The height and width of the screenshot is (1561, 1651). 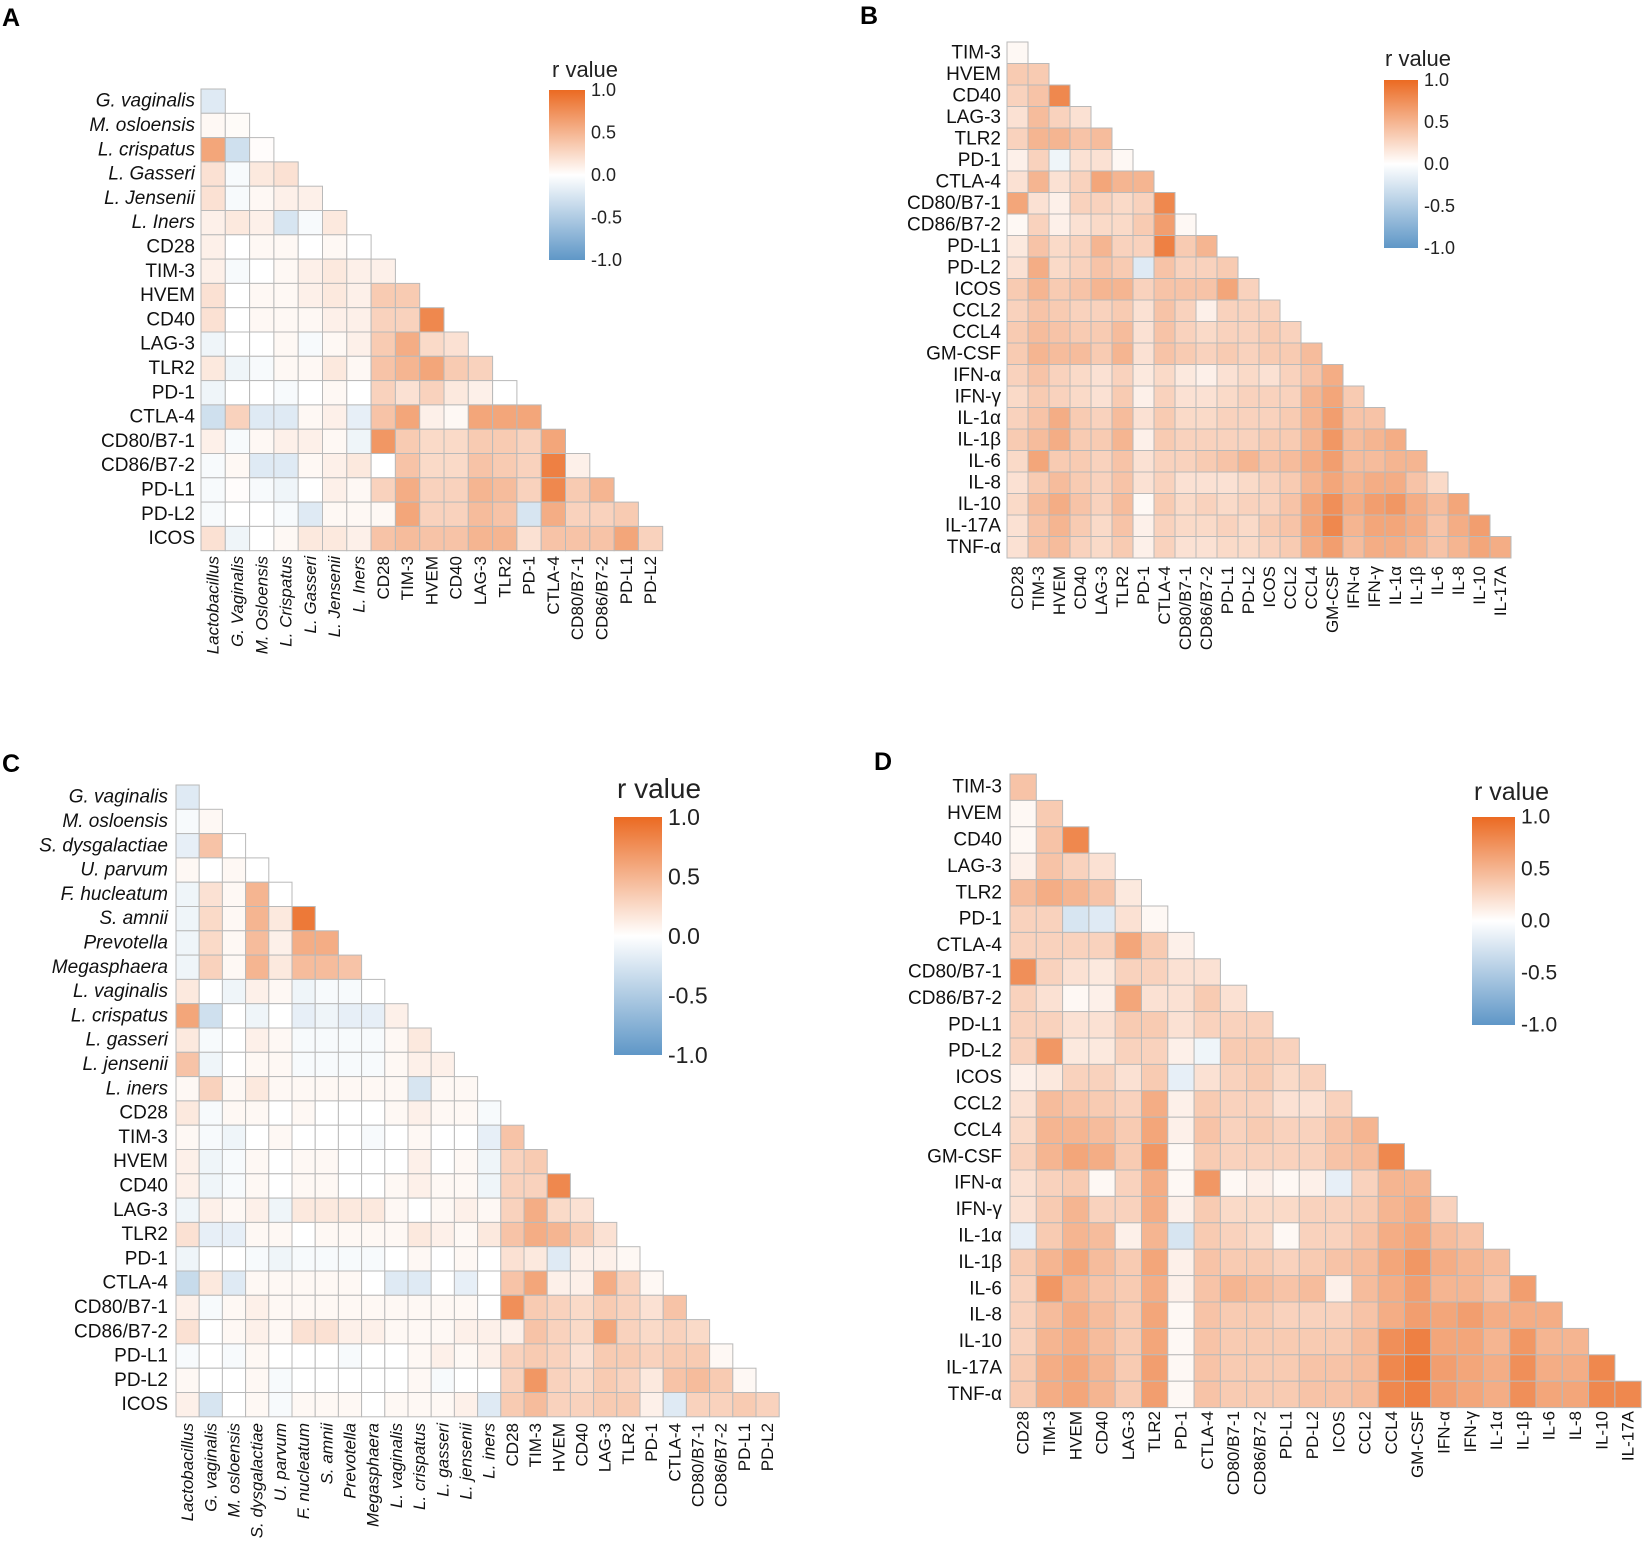 I want to click on legend-tick-label: 0.5, so click(x=1436, y=122).